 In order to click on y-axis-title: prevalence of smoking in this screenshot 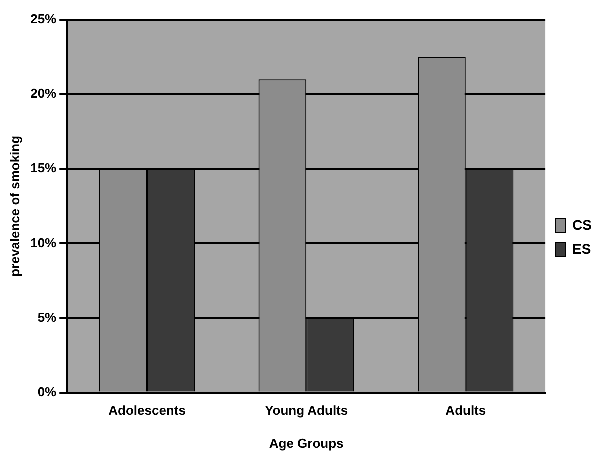, I will do `click(14, 206)`.